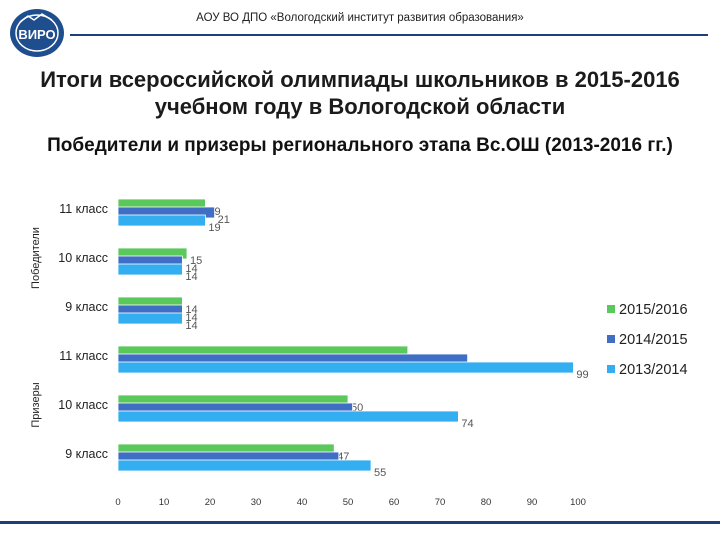 This screenshot has height=540, width=720. I want to click on group-label: Победители, so click(36, 258).